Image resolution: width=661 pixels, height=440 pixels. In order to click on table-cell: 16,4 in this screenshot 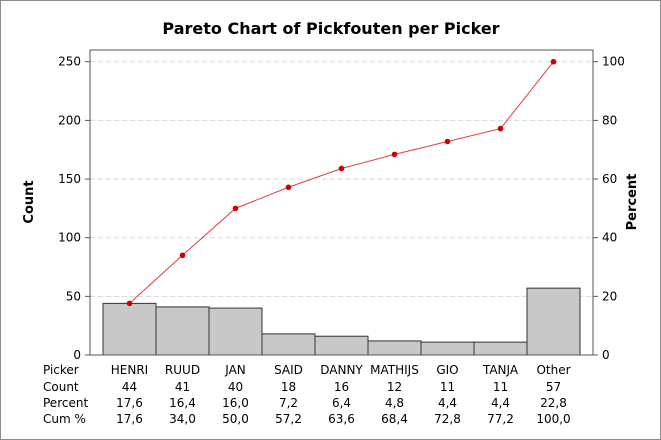, I will do `click(182, 403)`.